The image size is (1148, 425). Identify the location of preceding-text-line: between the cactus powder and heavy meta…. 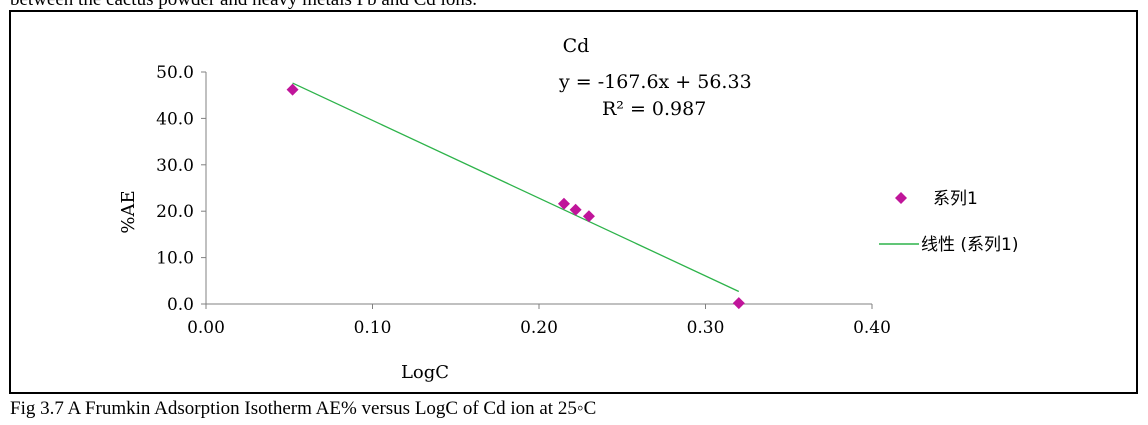
(243, 5).